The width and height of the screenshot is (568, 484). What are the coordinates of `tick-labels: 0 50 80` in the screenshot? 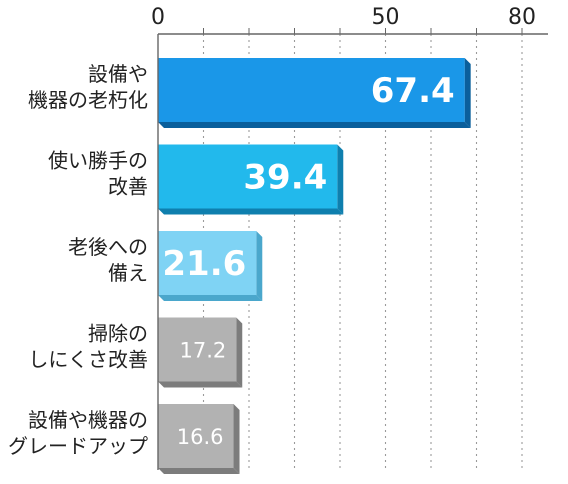 It's located at (343, 17).